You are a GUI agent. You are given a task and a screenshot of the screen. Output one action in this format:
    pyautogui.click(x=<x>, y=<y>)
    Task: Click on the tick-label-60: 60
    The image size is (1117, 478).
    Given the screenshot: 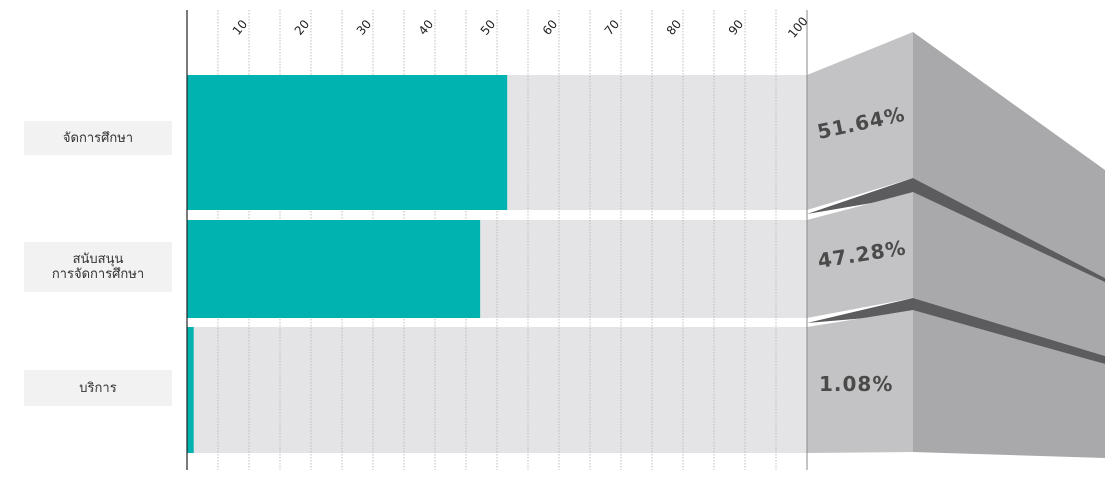 What is the action you would take?
    pyautogui.click(x=550, y=27)
    